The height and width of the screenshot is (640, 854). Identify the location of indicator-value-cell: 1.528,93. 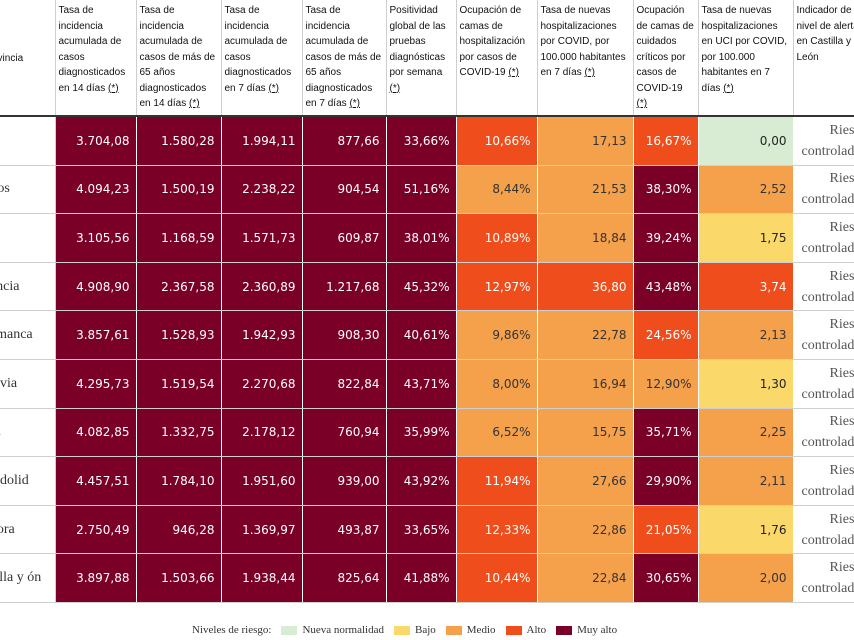
(179, 335).